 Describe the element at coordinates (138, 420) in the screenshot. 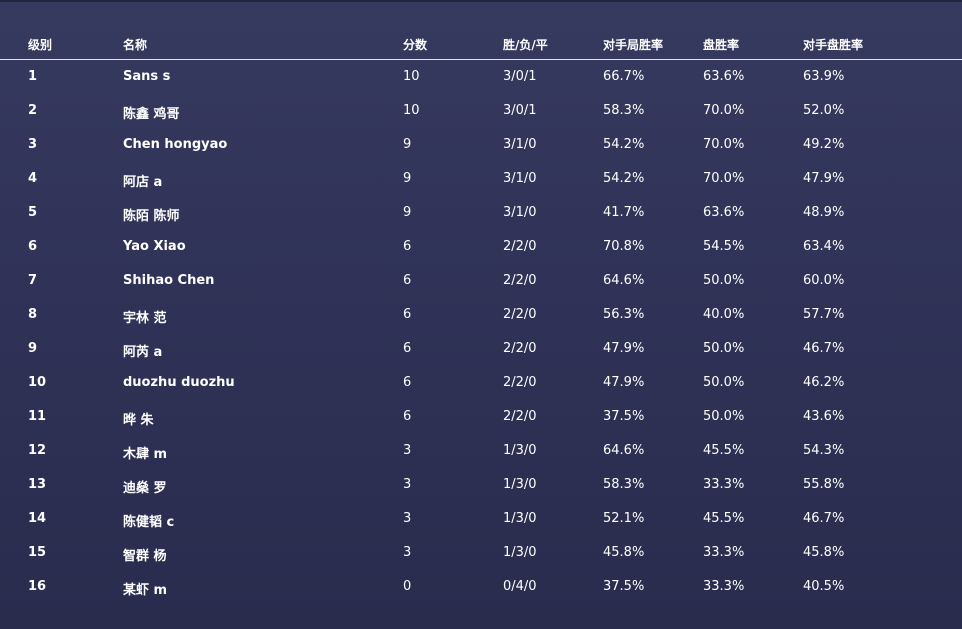

I see `cell-player-name: 晔 朱` at that location.